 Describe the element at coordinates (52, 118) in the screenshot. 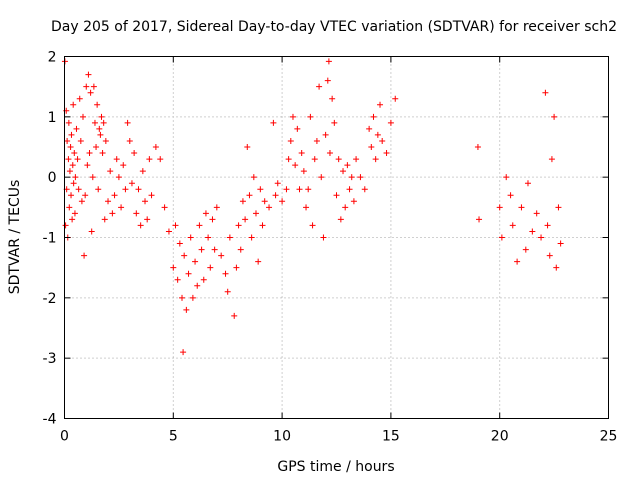

I see `y-tick-label: 1` at that location.